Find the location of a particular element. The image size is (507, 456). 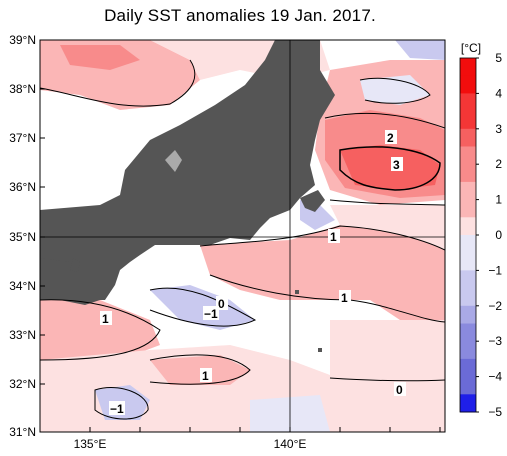

anomaly-region-warm-southeast is located at coordinates (387, 376).